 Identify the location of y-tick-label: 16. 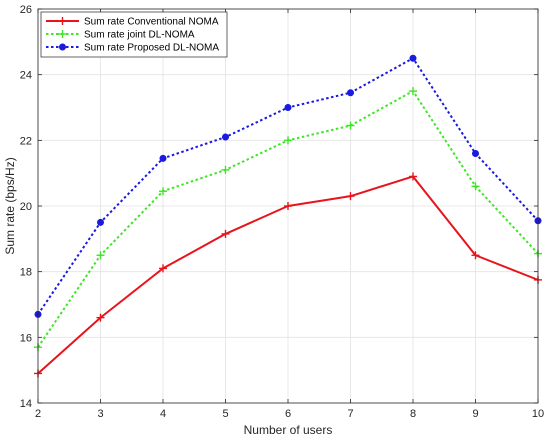
(26, 338).